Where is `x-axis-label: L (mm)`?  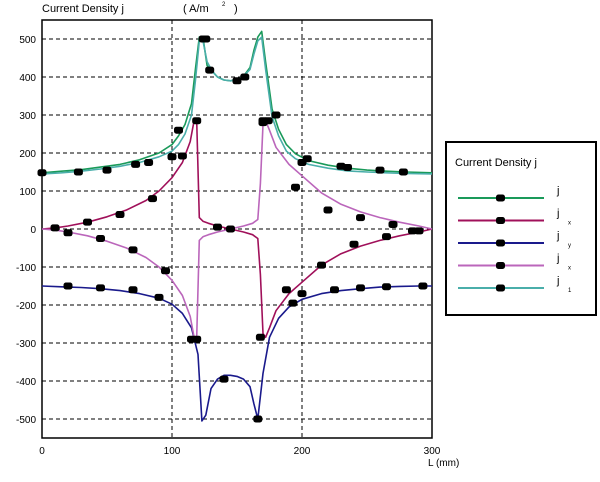
x-axis-label: L (mm) is located at coordinates (443, 463).